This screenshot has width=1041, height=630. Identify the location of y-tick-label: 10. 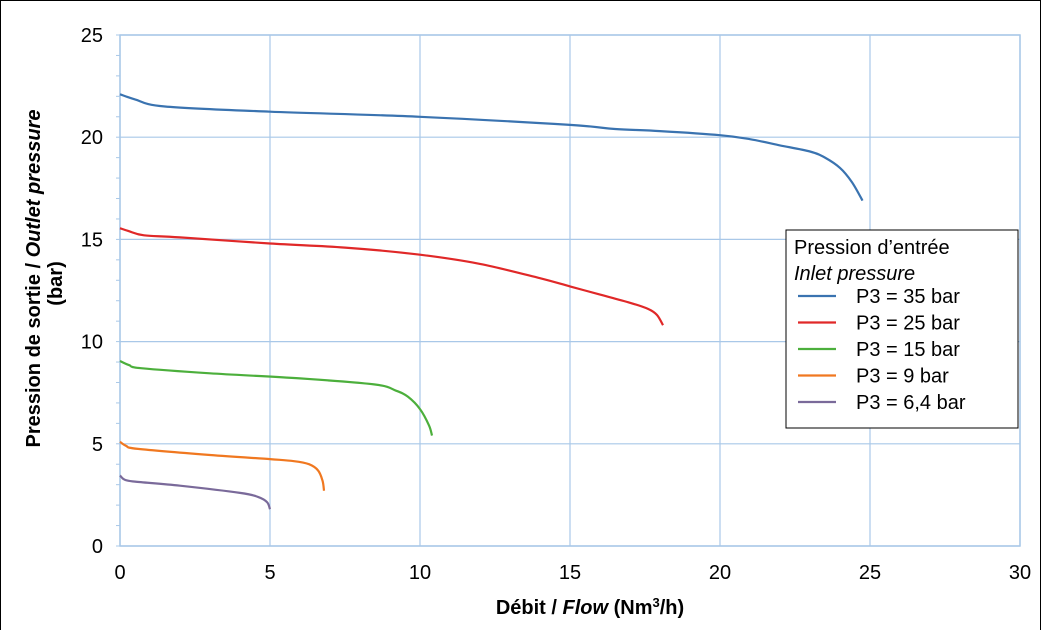
(92, 343).